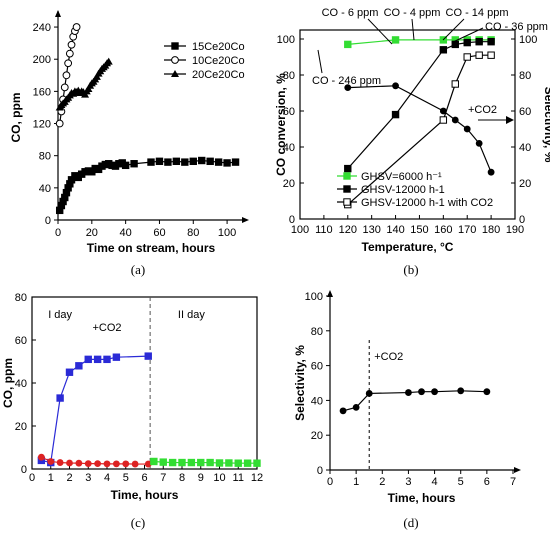 The height and width of the screenshot is (534, 550). What do you see at coordinates (388, 357) in the screenshot?
I see `d-annotation: +CO2` at bounding box center [388, 357].